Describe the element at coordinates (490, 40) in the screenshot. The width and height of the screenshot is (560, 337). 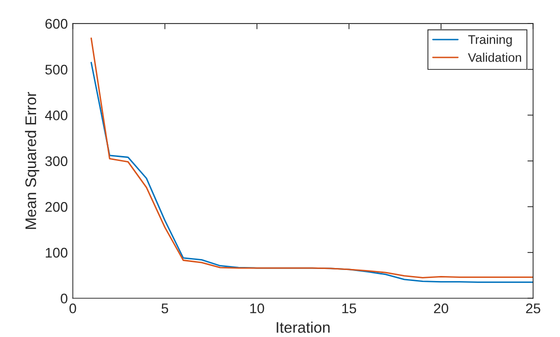
I see `legend-label: Training` at that location.